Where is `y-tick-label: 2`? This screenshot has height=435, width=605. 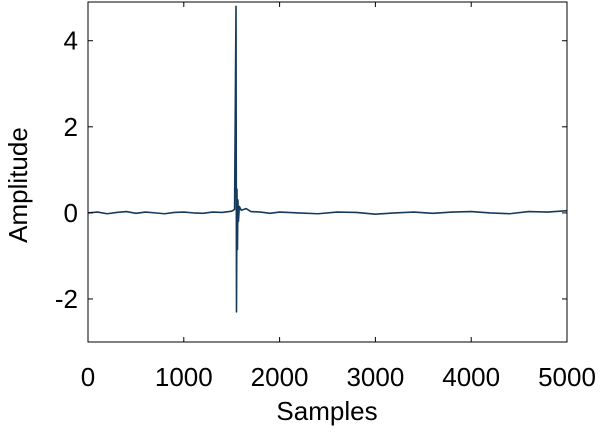
y-tick-label: 2 is located at coordinates (71, 127).